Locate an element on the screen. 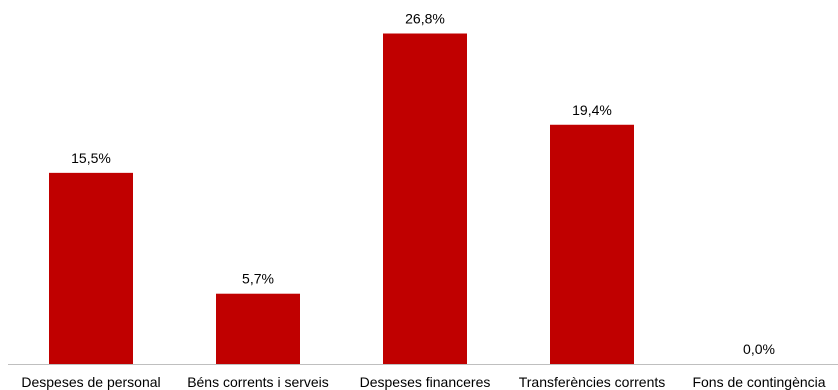  data-label-4: 19,4% is located at coordinates (592, 110).